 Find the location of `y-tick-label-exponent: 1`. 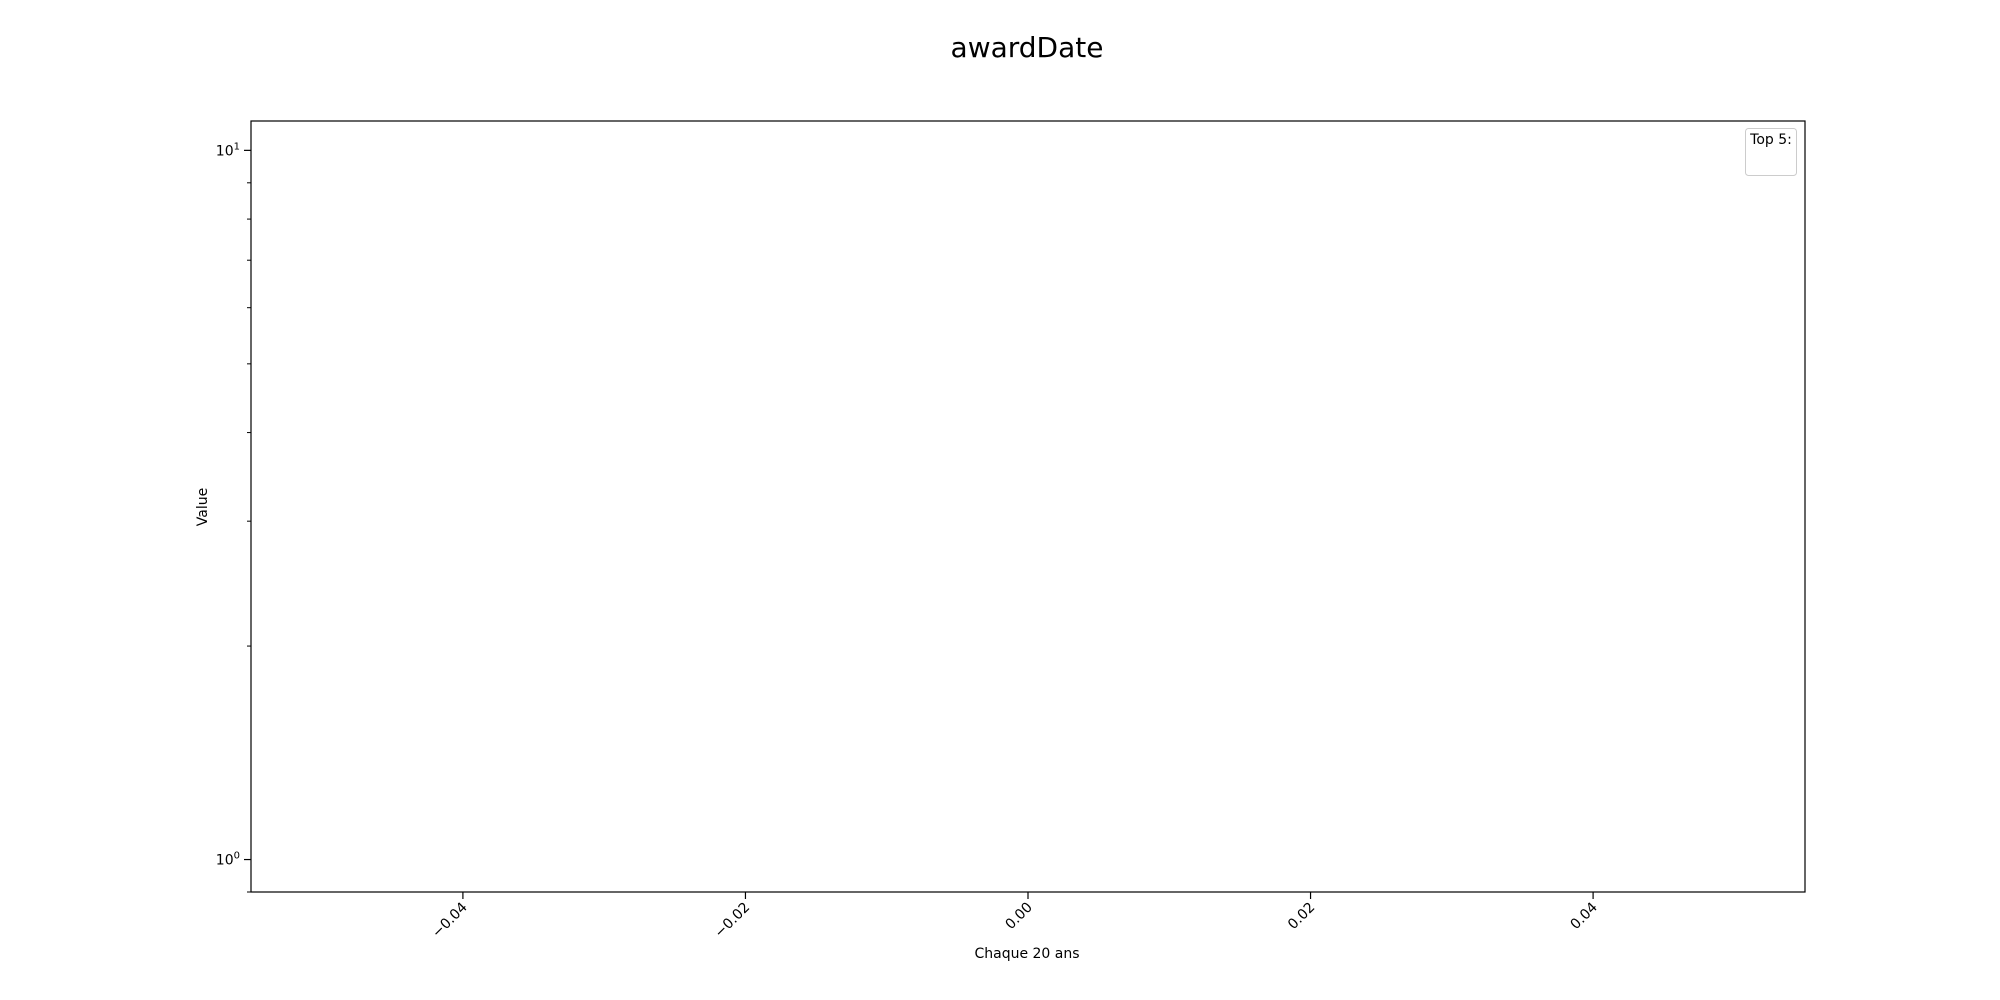

y-tick-label-exponent: 1 is located at coordinates (237, 146).